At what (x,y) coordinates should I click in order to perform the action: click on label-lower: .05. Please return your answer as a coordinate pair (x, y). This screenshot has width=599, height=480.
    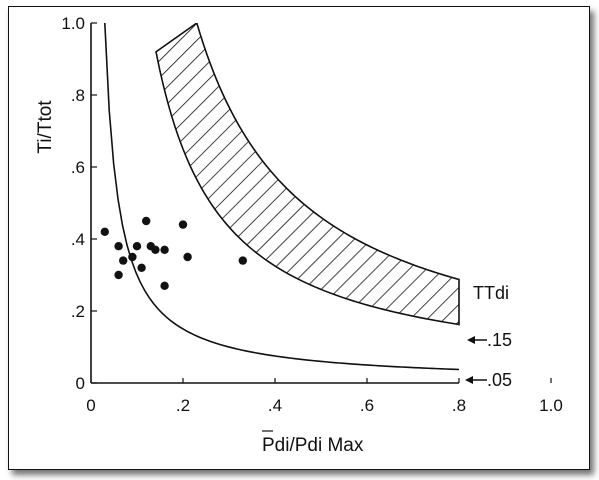
    Looking at the image, I should click on (499, 380).